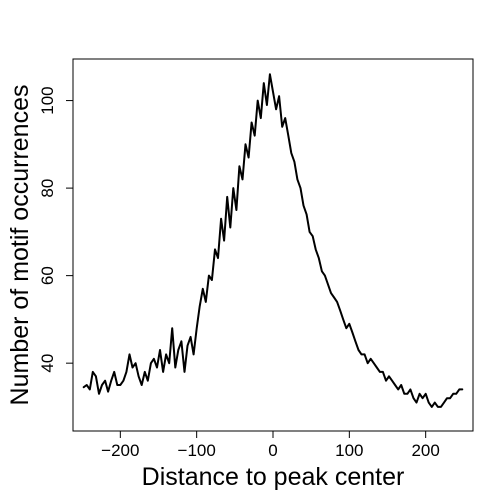  I want to click on x-tick-label: 200, so click(425, 450).